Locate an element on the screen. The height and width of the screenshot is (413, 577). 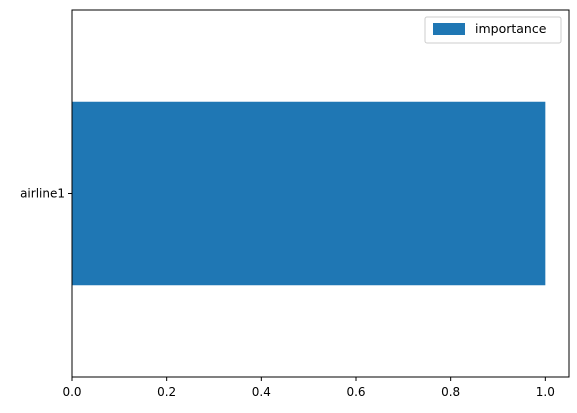
x-axis: 0.0 0.2 0.4 0.6 0.8 1.0 is located at coordinates (308, 388).